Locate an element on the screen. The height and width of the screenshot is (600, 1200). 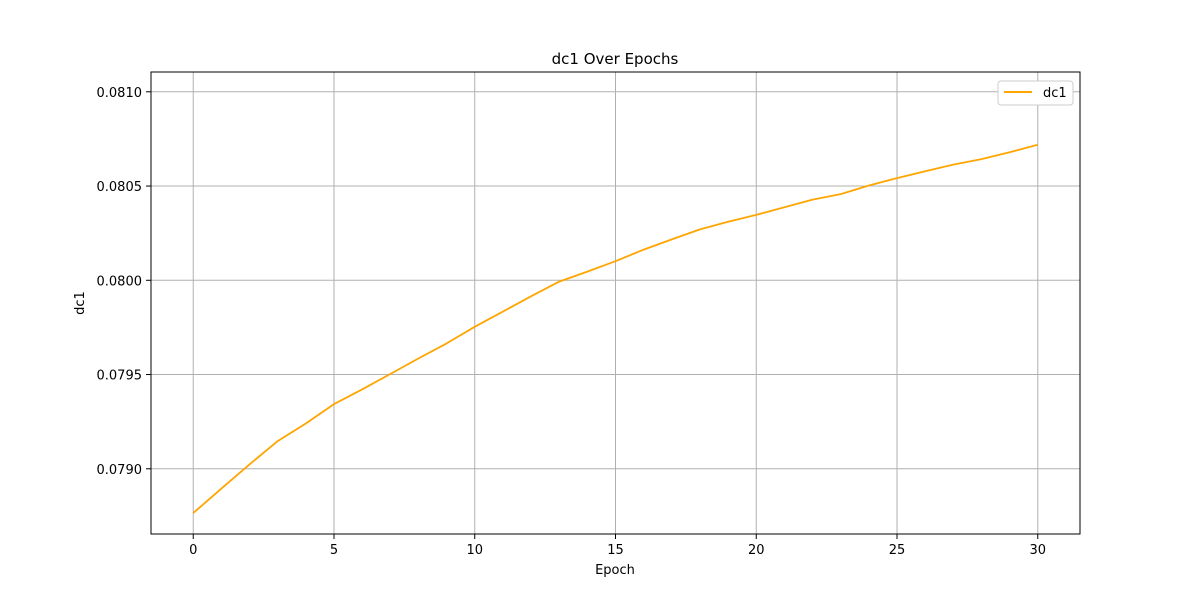
legend: dc1 is located at coordinates (1035, 93).